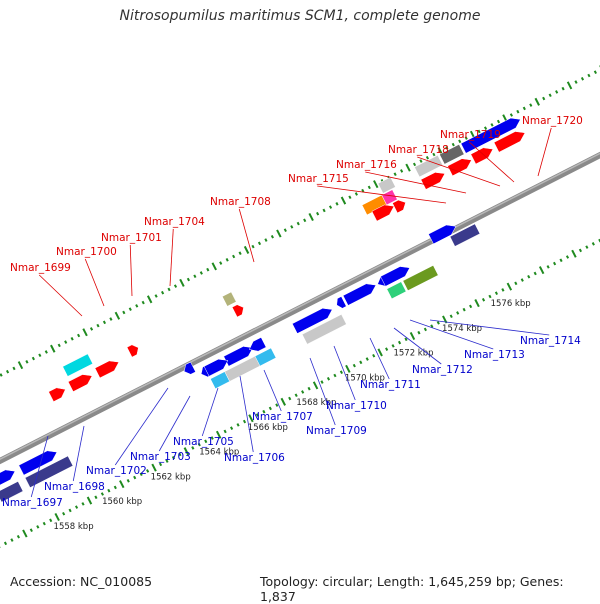 The image size is (600, 604). Describe the element at coordinates (174, 222) in the screenshot. I see `gene-label-top: Nmar_1704` at that location.